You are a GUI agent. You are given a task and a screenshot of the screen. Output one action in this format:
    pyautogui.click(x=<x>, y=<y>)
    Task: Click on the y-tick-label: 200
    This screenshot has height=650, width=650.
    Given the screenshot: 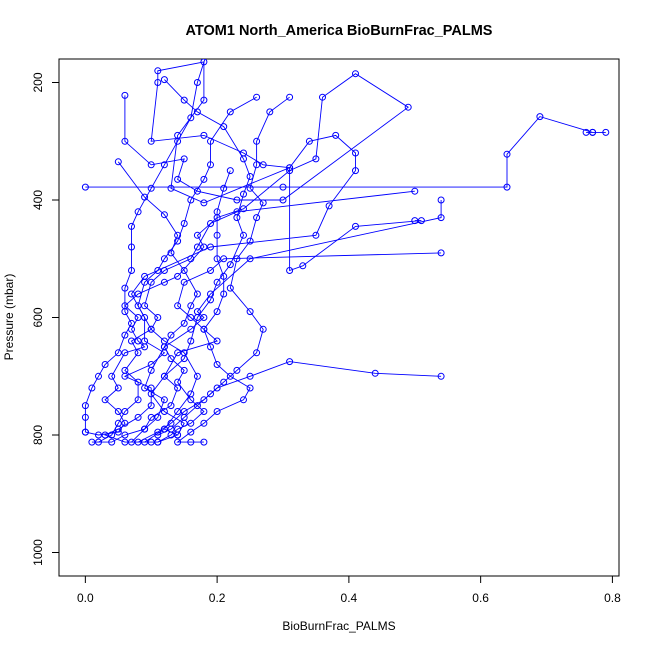 What is the action you would take?
    pyautogui.click(x=38, y=82)
    